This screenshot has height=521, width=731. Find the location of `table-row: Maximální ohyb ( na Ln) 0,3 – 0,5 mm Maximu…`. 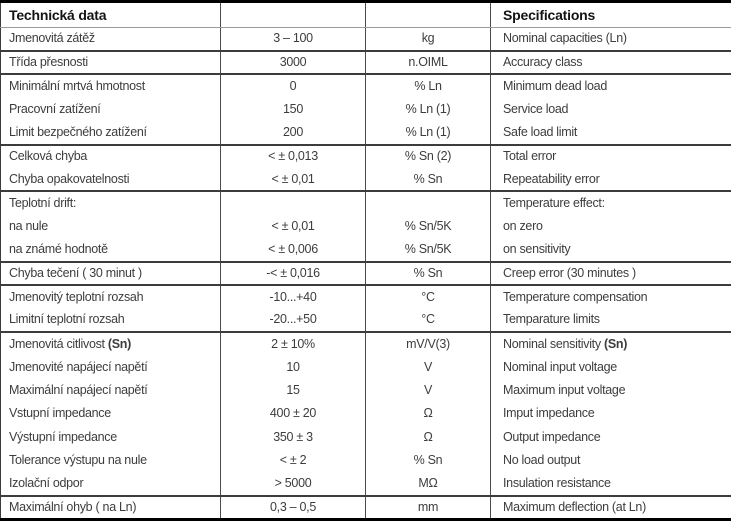

table-row: Maximální ohyb ( na Ln) 0,3 – 0,5 mm Maximu… is located at coordinates (365, 507).